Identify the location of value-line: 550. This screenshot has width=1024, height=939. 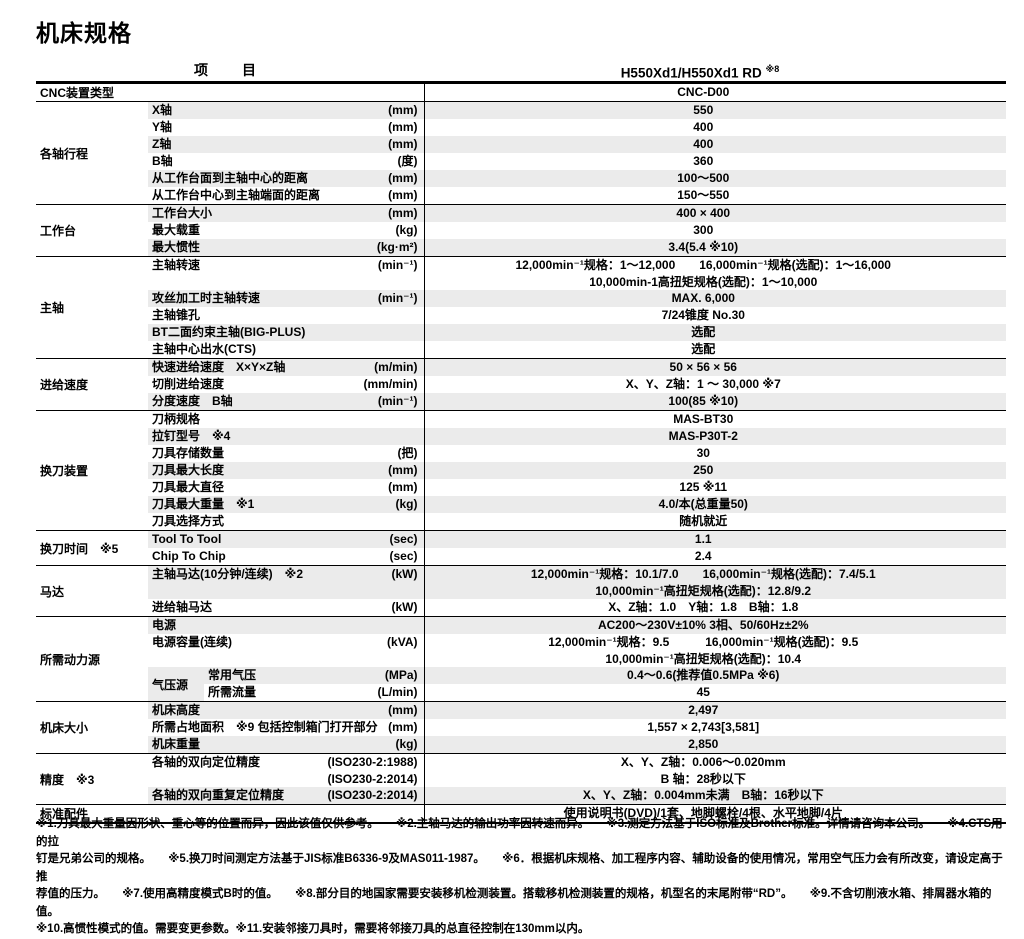
(703, 110).